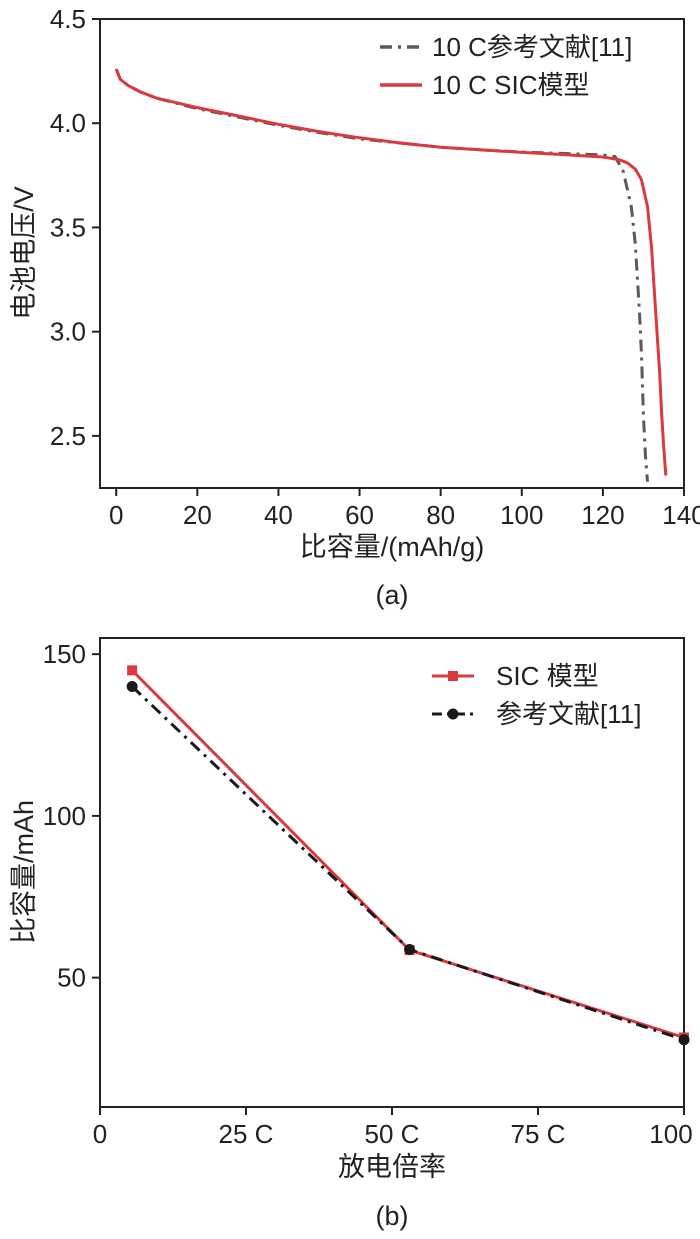 The image size is (700, 1239). Describe the element at coordinates (246, 1134) in the screenshot. I see `x-tick-label: 25 C` at that location.